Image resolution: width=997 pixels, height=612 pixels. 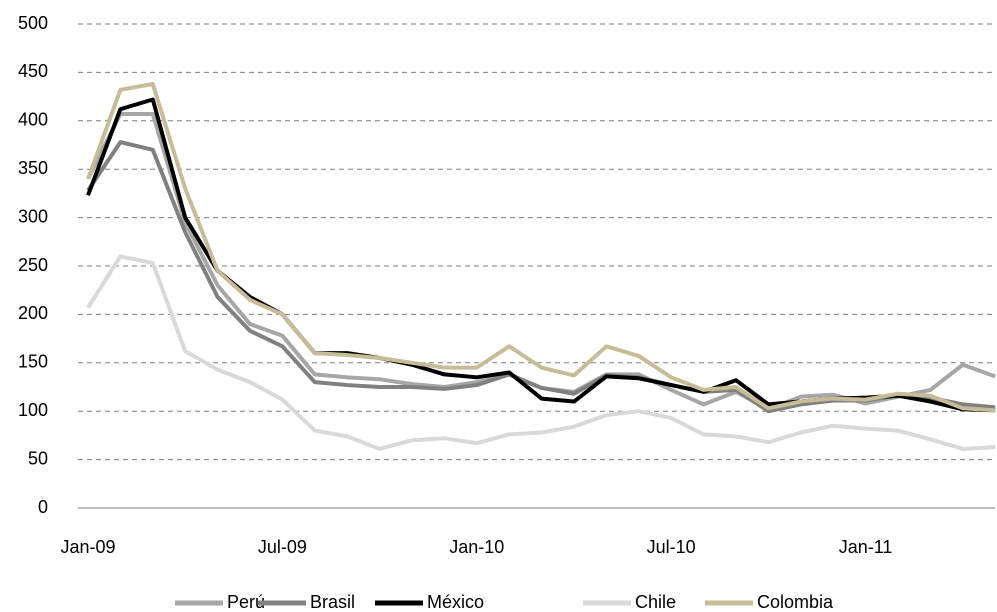 What do you see at coordinates (795, 602) in the screenshot?
I see `legend-label: Colombia` at bounding box center [795, 602].